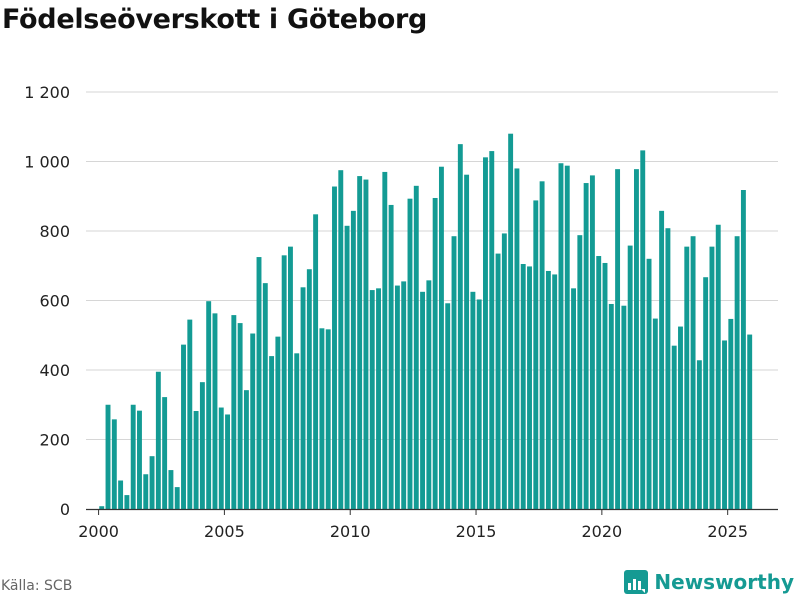  Describe the element at coordinates (724, 582) in the screenshot. I see `brand-name: Newsworthy` at that location.